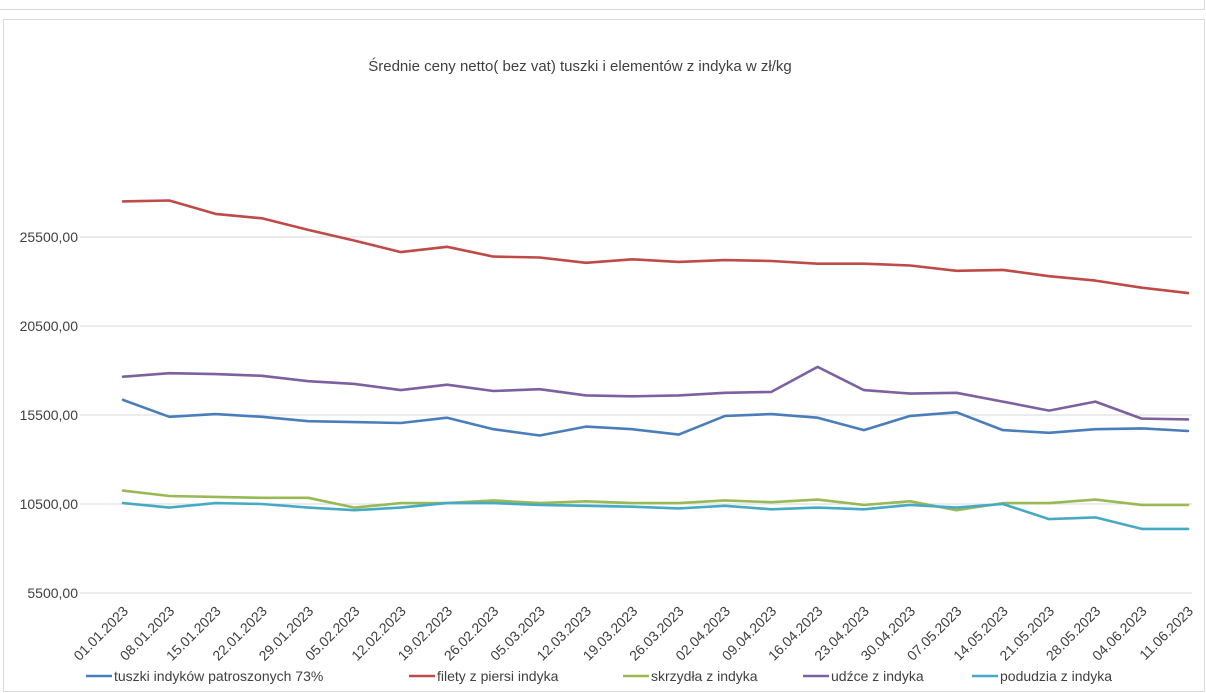 The image size is (1206, 693). I want to click on legend-label: skrzydła z indyka, so click(704, 676).